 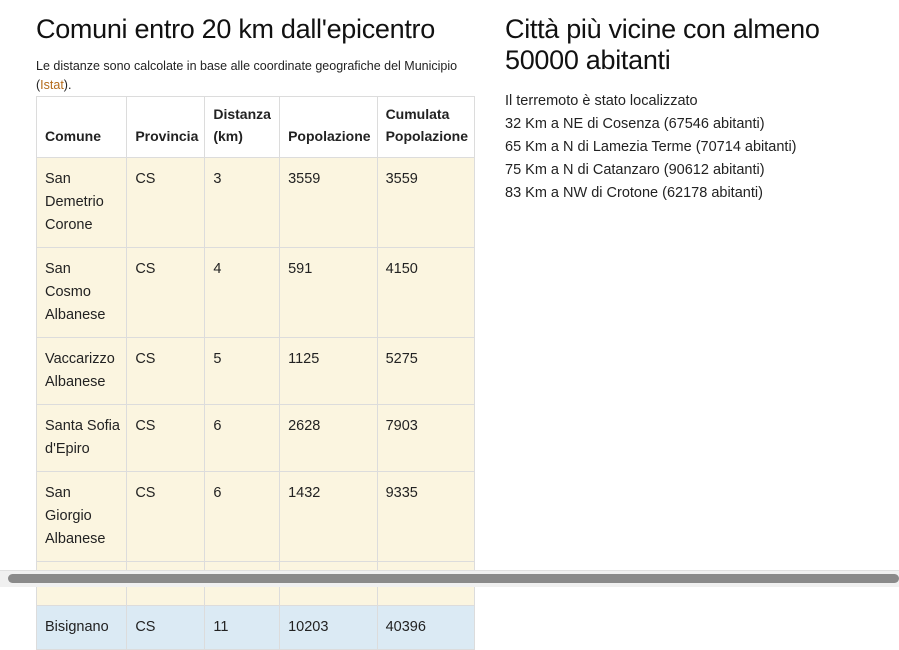 I want to click on horizontal-scrollbar, so click(x=449, y=578).